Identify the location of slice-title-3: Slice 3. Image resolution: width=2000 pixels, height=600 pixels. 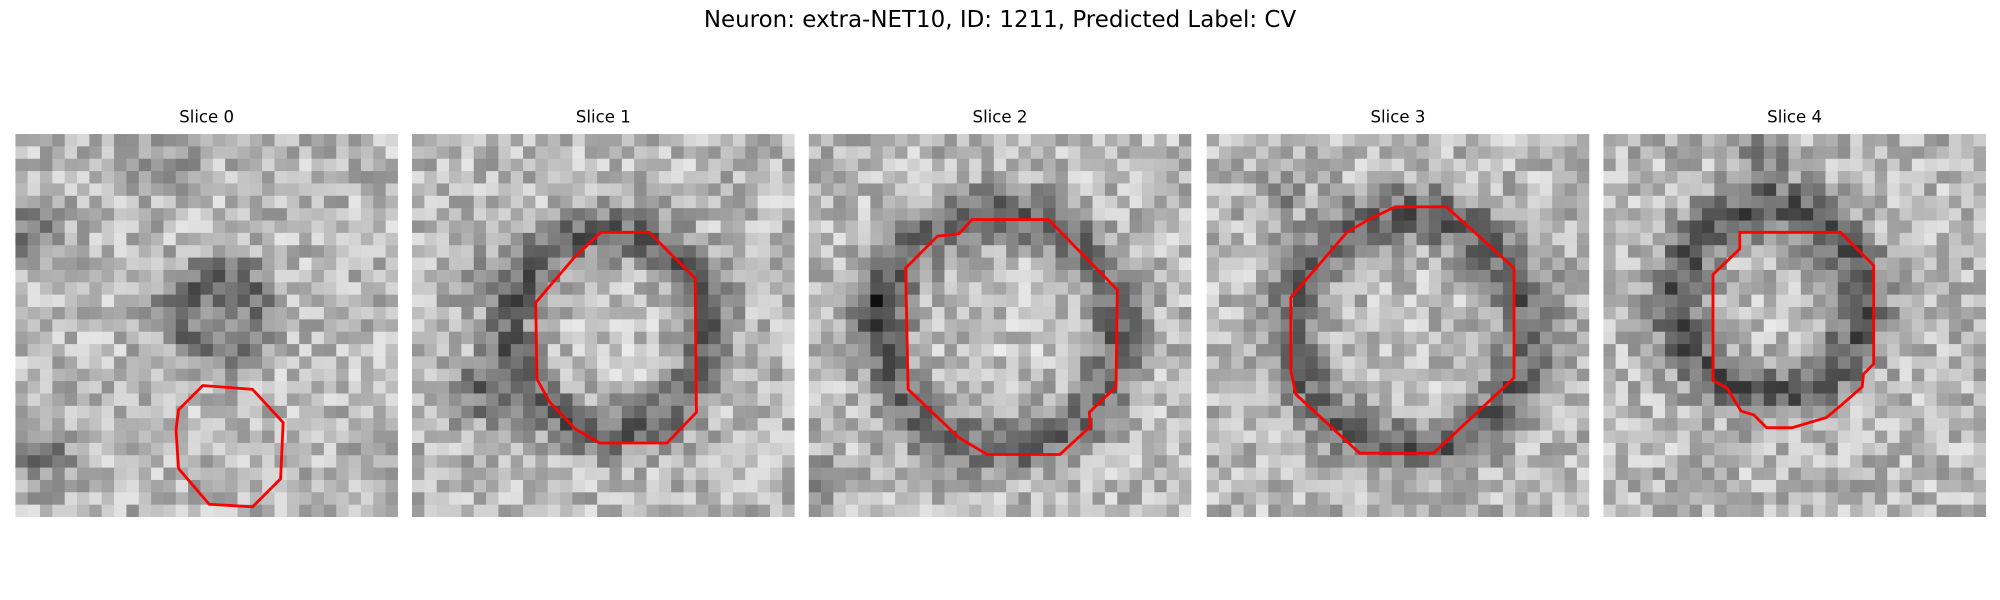
(1398, 118).